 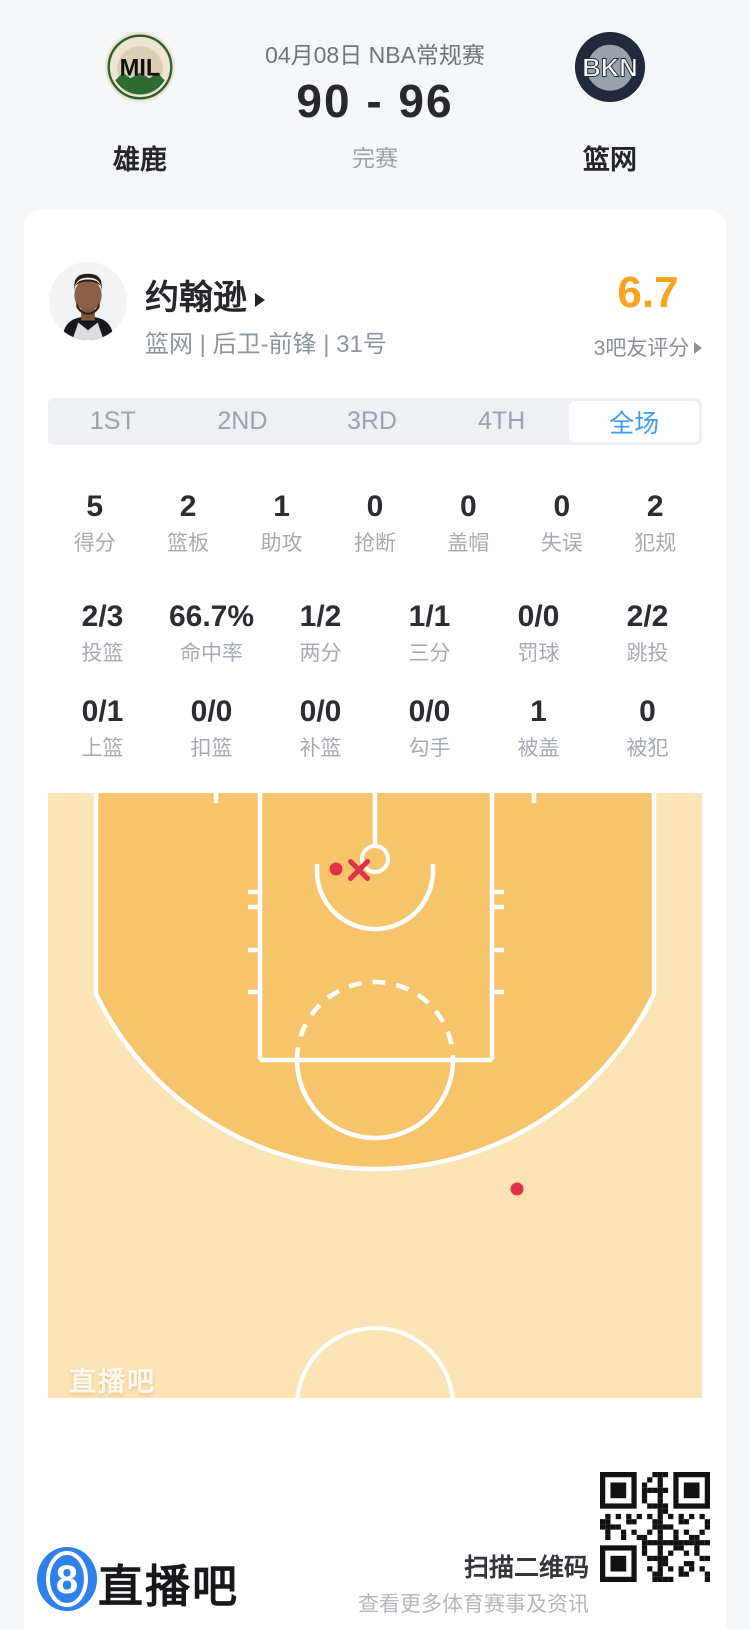 What do you see at coordinates (526, 1568) in the screenshot?
I see `qr-title: 扫描二维码` at bounding box center [526, 1568].